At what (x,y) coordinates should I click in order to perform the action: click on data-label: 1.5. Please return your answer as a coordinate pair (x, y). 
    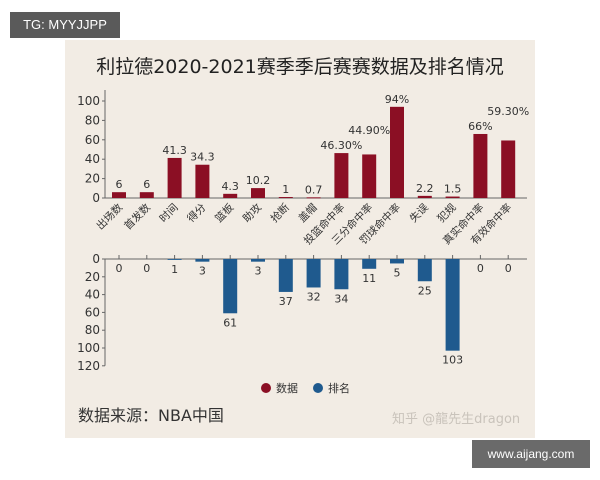
    Looking at the image, I should click on (453, 189).